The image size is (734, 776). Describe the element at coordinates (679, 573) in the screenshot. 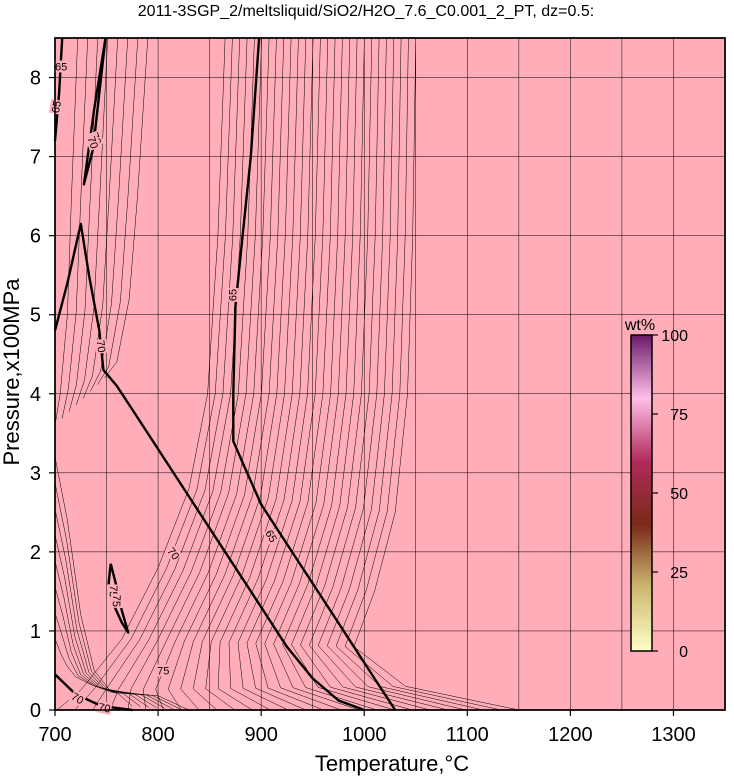

I see `colorbar-tick-label: 25` at that location.